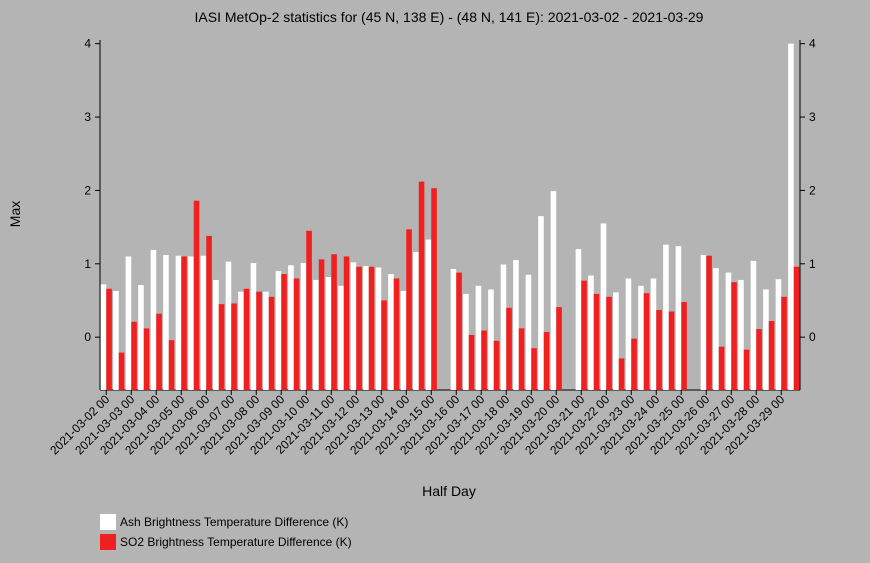  What do you see at coordinates (812, 117) in the screenshot?
I see `y-tick-label-right: 3` at bounding box center [812, 117].